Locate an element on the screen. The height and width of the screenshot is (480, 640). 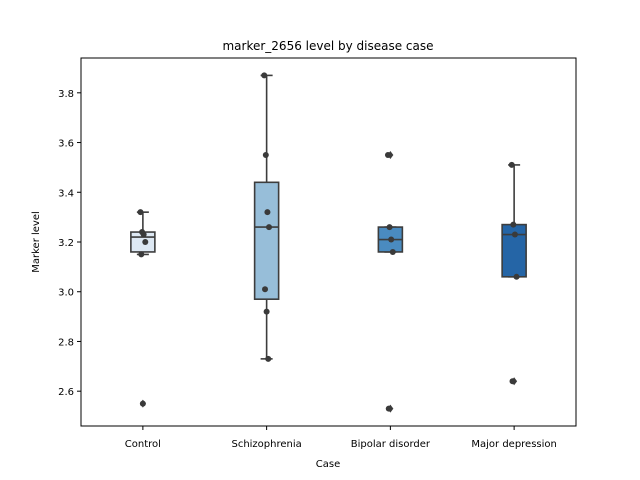
x-tick-label: Schizophrenia is located at coordinates (266, 444).